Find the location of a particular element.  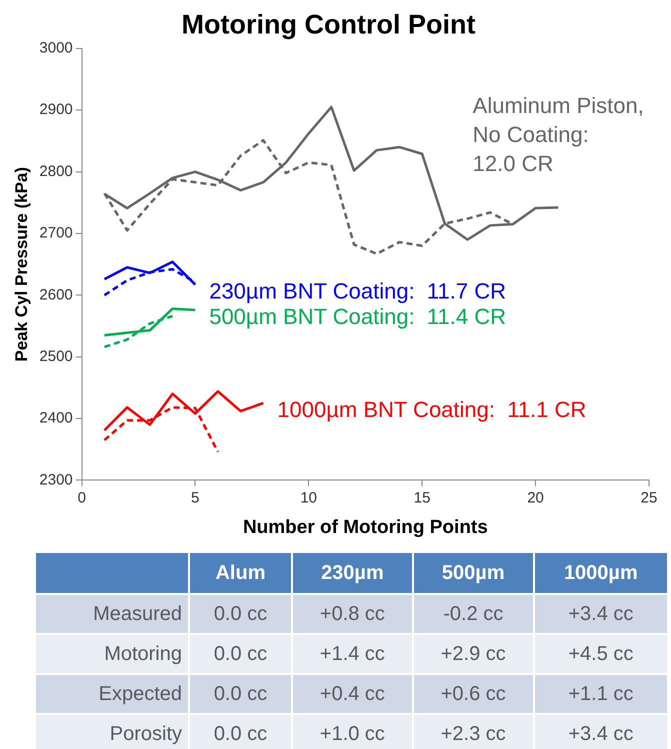

category-label: 1000µm is located at coordinates (601, 573).